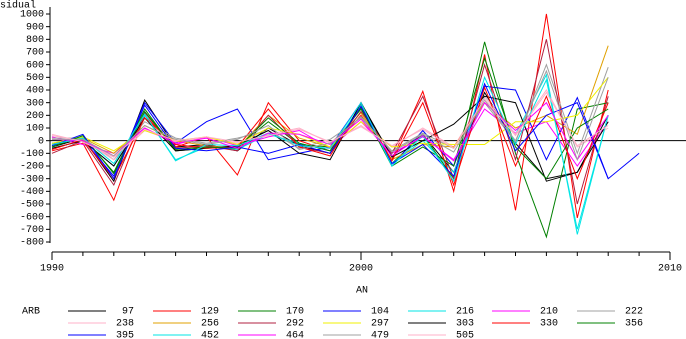 The image size is (686, 339). Describe the element at coordinates (35, 78) in the screenshot. I see `y-tick-label: 500` at that location.